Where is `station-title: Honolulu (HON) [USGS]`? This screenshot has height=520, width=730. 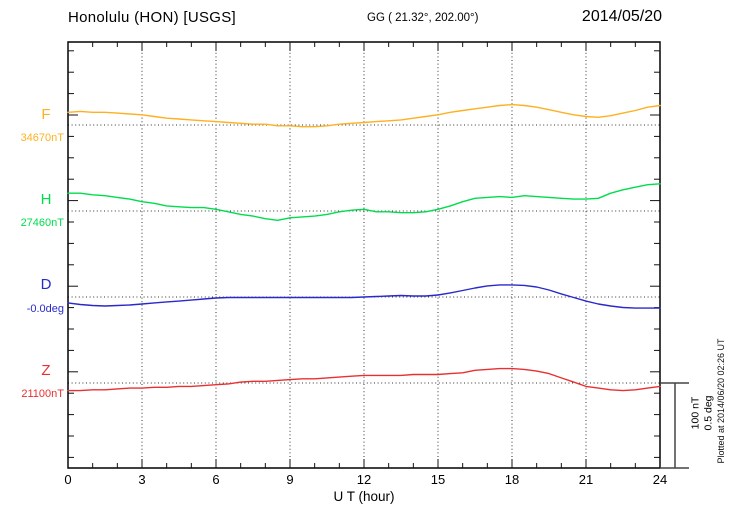
station-title: Honolulu (HON) [USGS] is located at coordinates (152, 17).